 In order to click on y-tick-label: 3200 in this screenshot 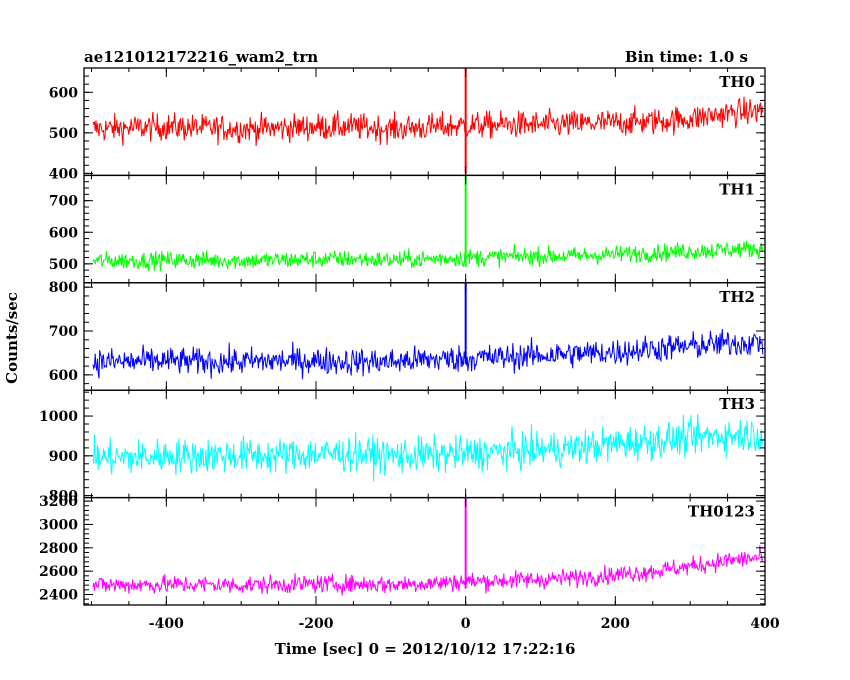, I will do `click(58, 502)`.